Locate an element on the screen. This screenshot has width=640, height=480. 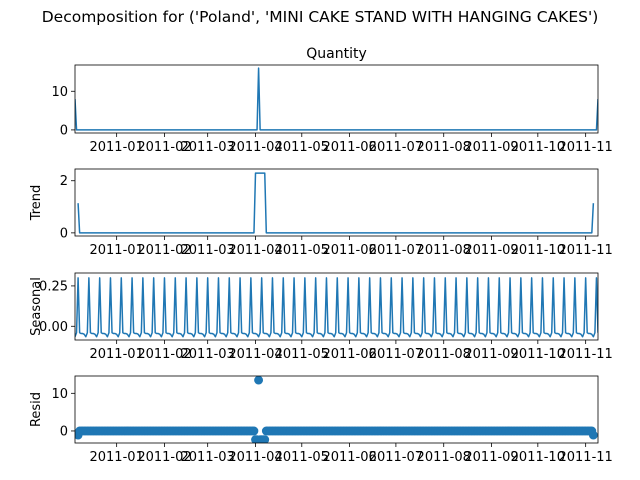
y-axis-label: Trend is located at coordinates (36, 203).